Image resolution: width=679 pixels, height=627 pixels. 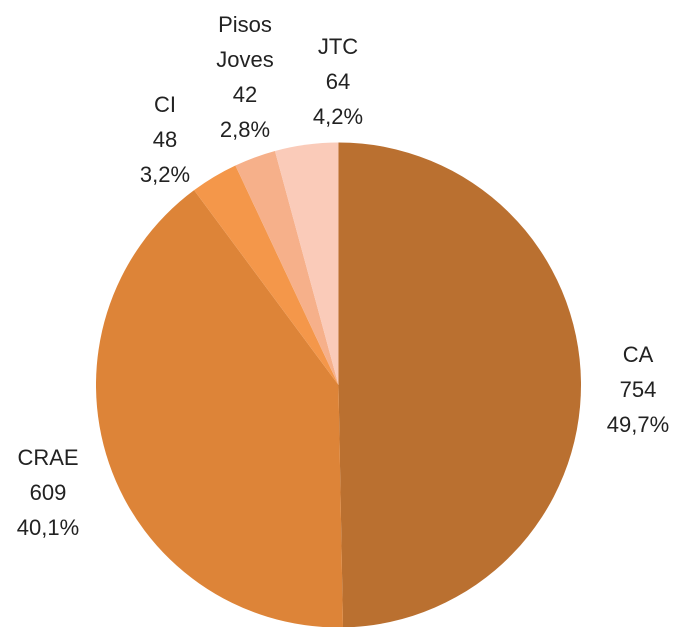 What do you see at coordinates (245, 77) in the screenshot?
I see `data-label: Pisos Joves 42 2,8%` at bounding box center [245, 77].